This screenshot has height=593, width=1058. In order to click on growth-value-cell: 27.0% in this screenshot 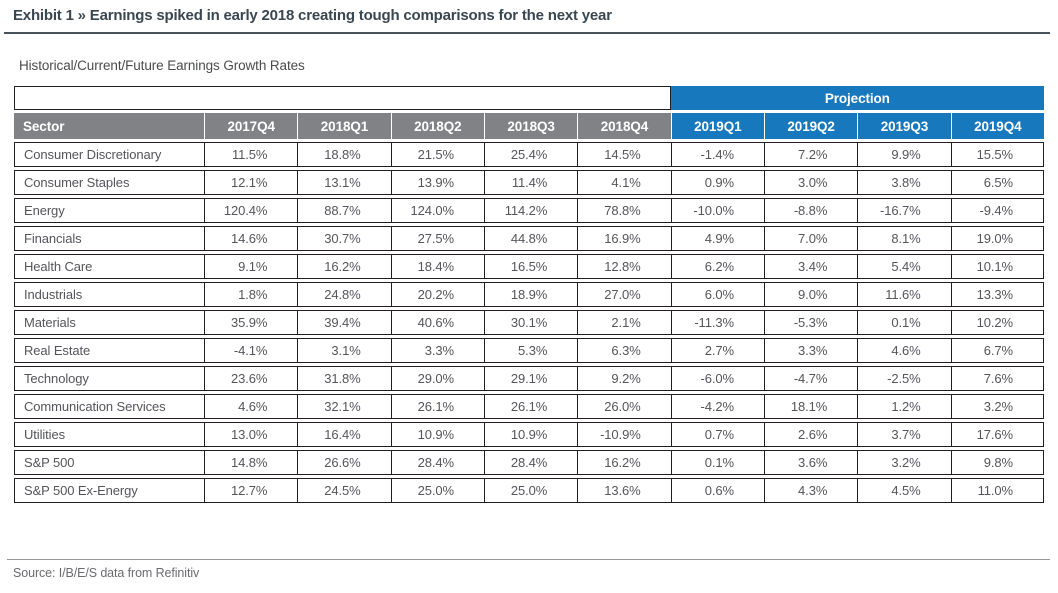, I will do `click(624, 294)`.